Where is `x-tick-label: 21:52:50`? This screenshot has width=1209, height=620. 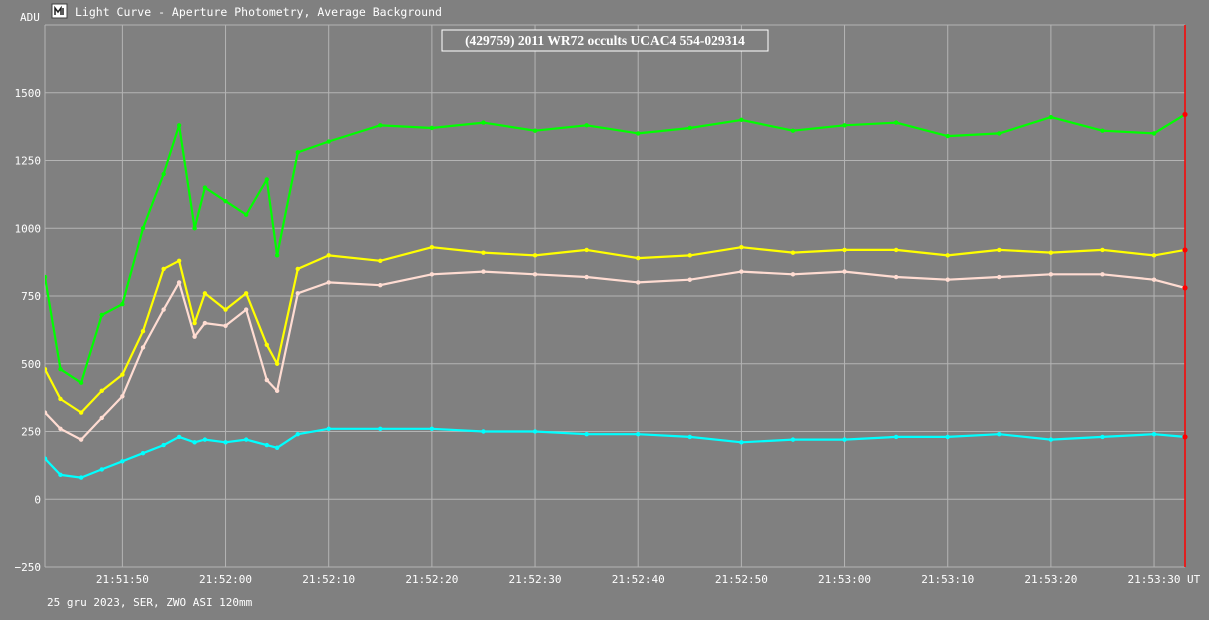 x-tick-label: 21:52:50 is located at coordinates (741, 579).